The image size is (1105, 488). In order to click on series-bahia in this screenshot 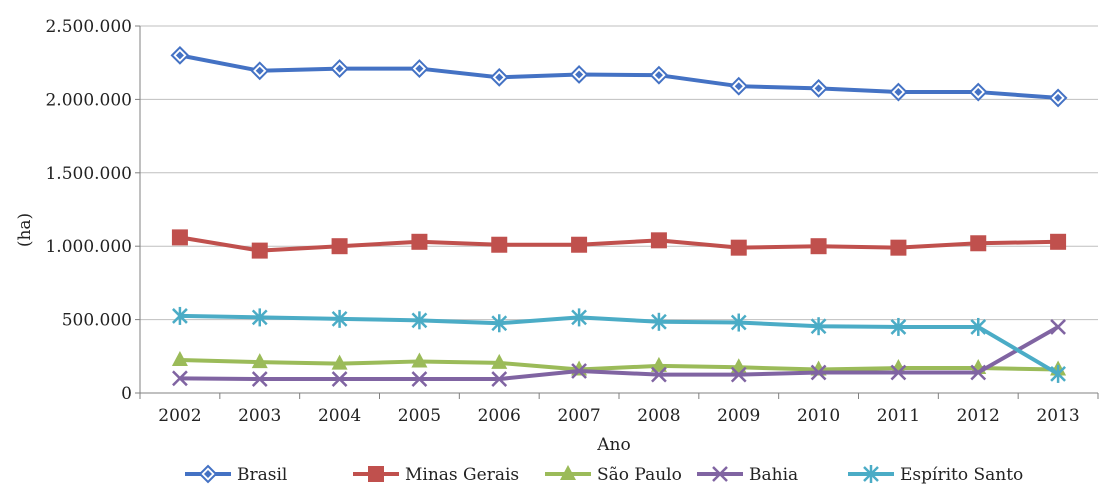, I will do `click(619, 353)`.